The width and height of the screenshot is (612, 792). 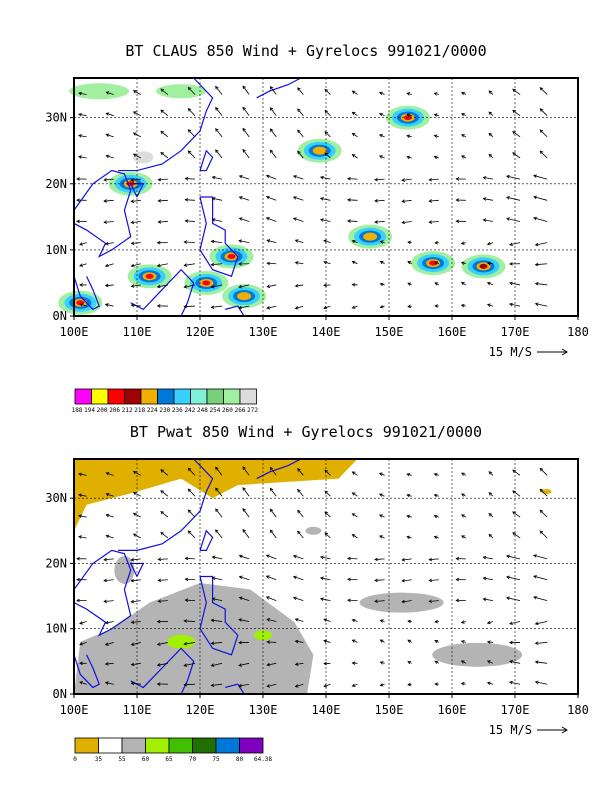 I want to click on coastline-sulawesi, so click(x=235, y=311).